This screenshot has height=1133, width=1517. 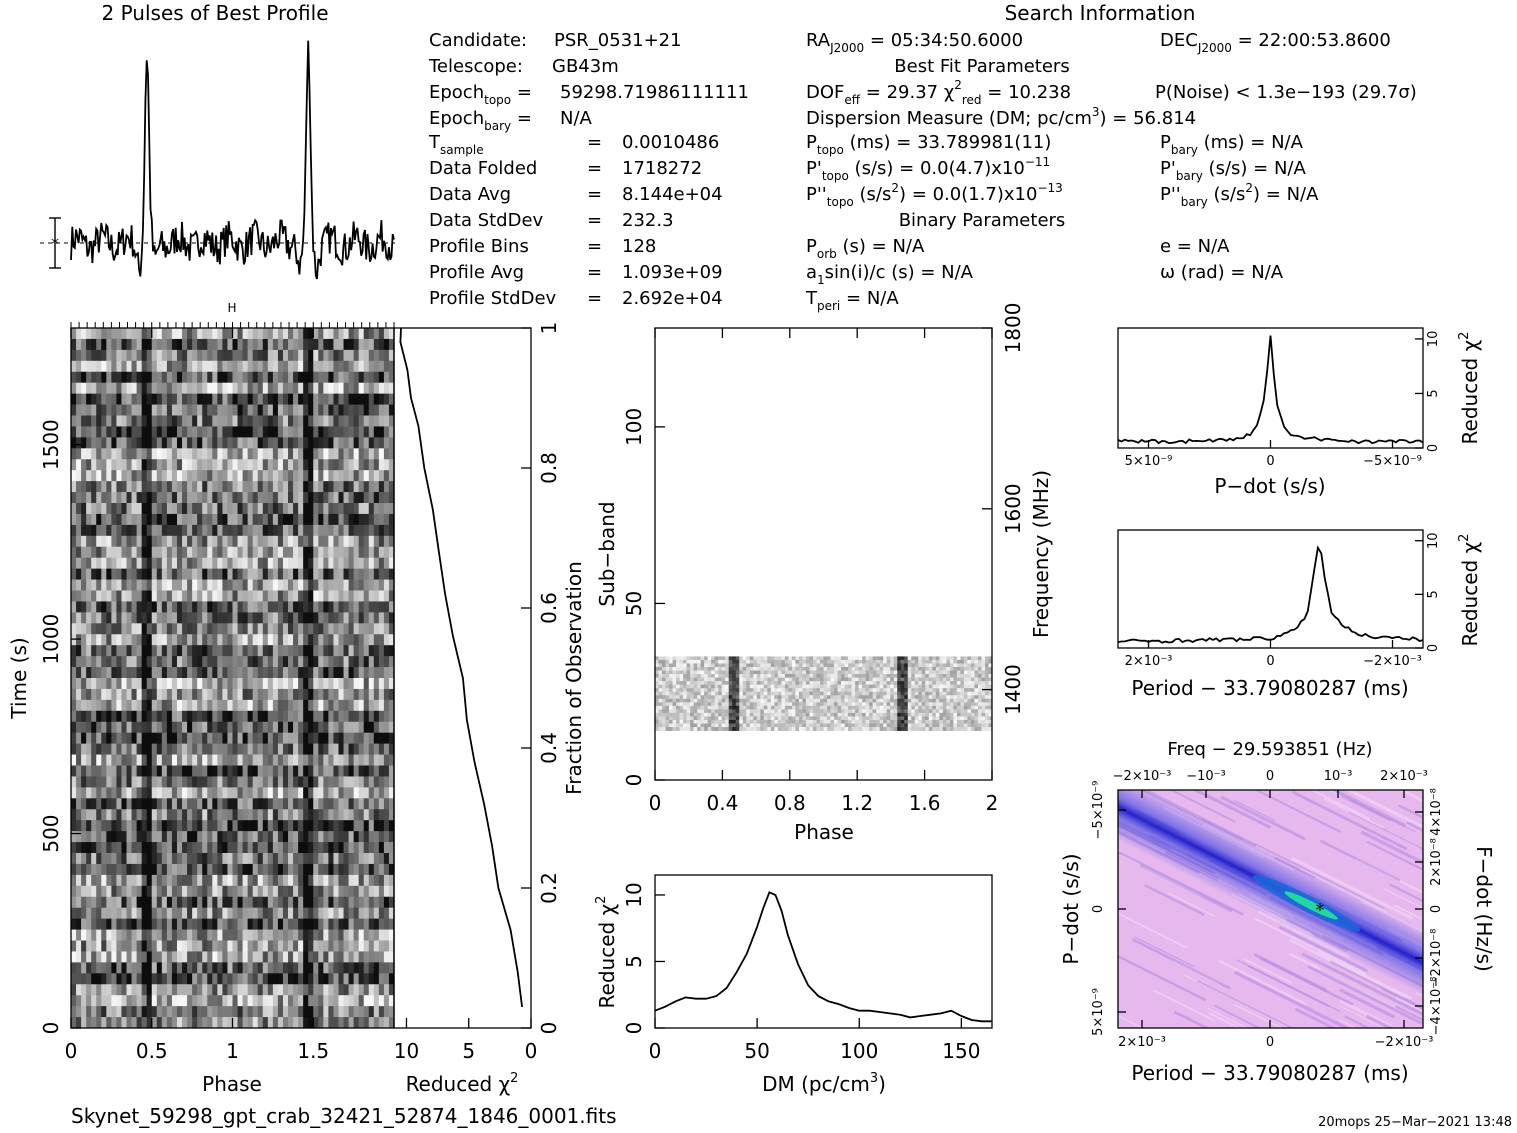 What do you see at coordinates (478, 40) in the screenshot?
I see `info-candidate-label: Candidate:` at bounding box center [478, 40].